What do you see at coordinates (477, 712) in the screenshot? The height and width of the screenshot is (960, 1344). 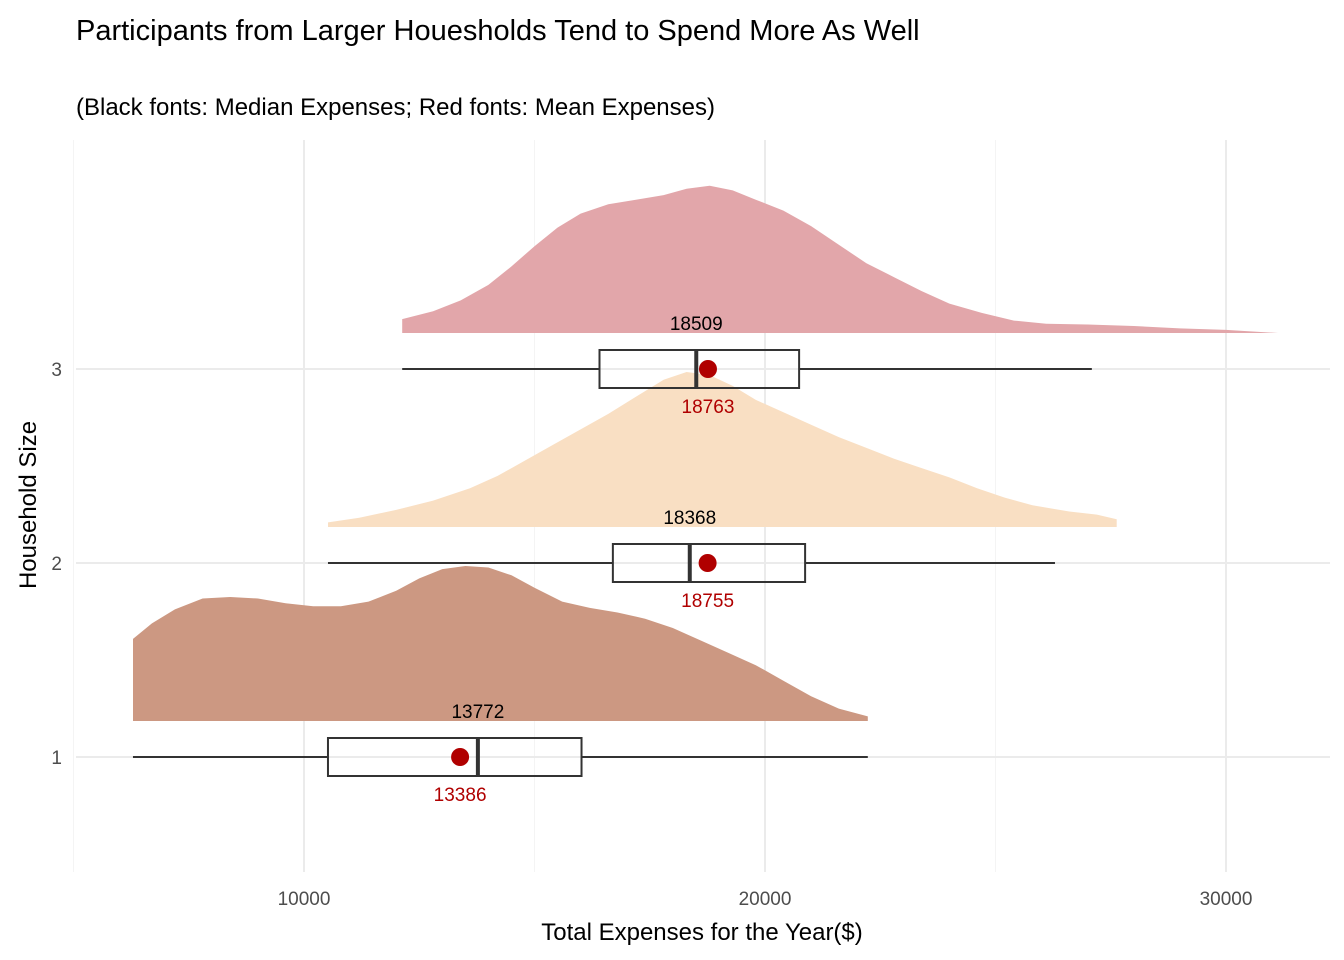 I see `median-label-1: 13772` at bounding box center [477, 712].